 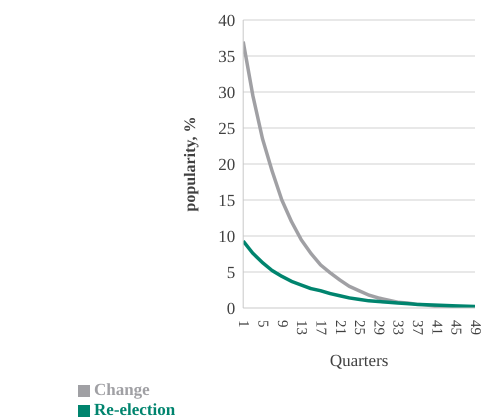 What do you see at coordinates (359, 327) in the screenshot?
I see `x-tick-label: 25` at bounding box center [359, 327].